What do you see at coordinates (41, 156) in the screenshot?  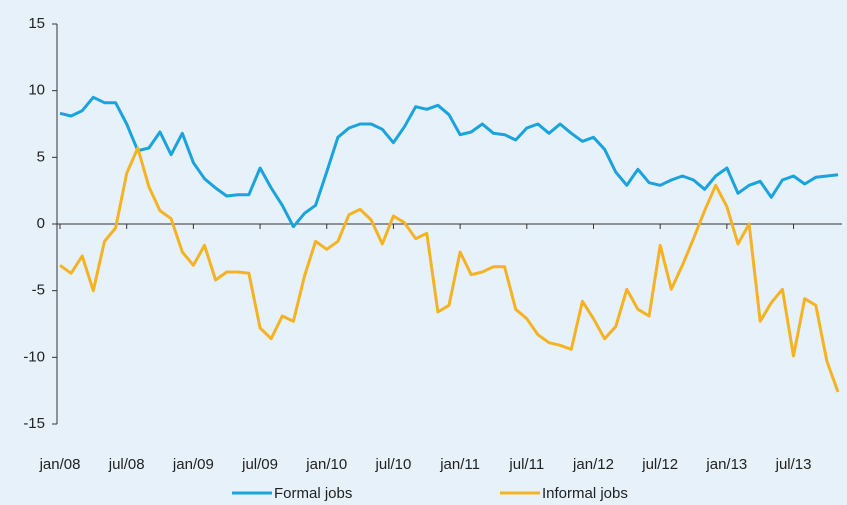 I see `y-tick-label: 5` at bounding box center [41, 156].